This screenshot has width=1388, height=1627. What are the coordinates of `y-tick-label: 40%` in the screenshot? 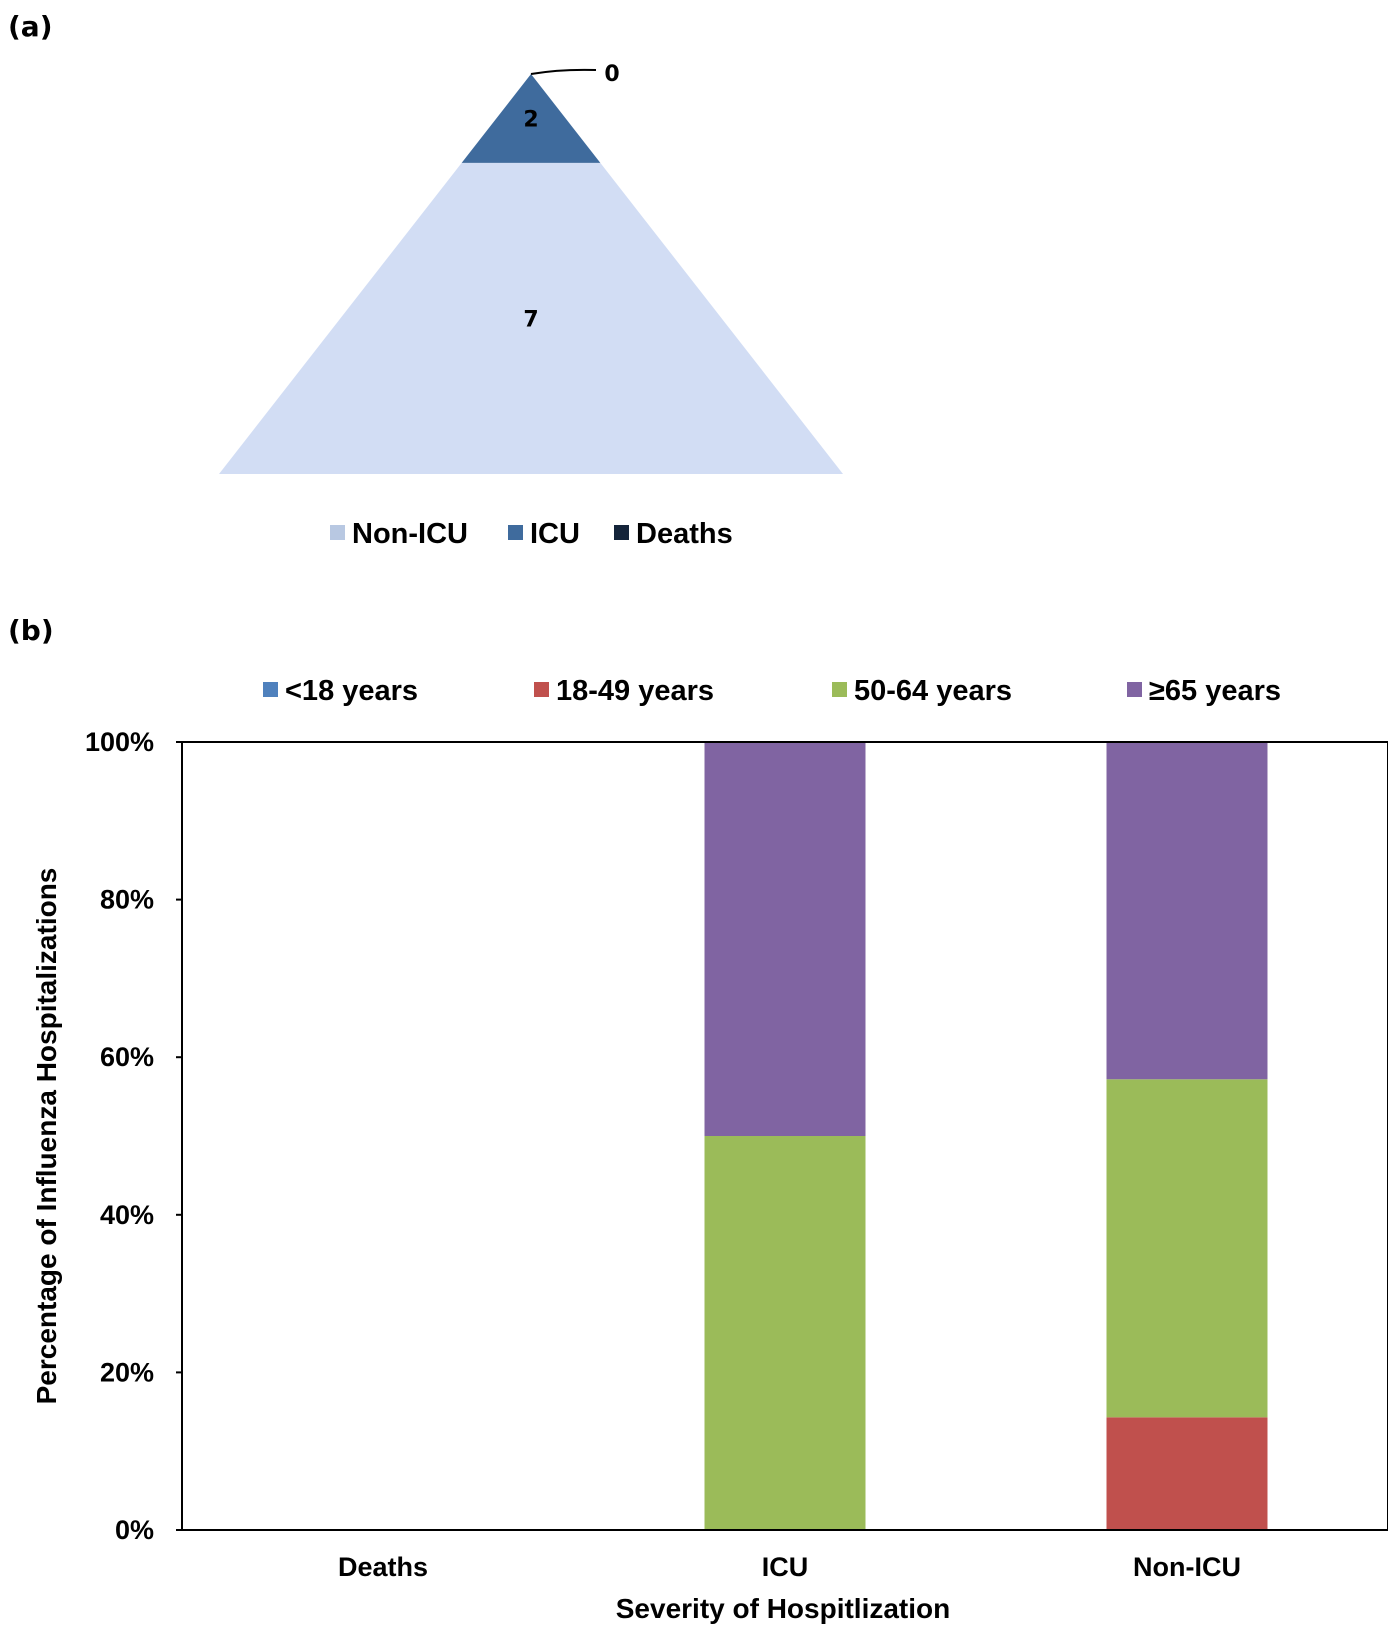 It's located at (127, 1215).